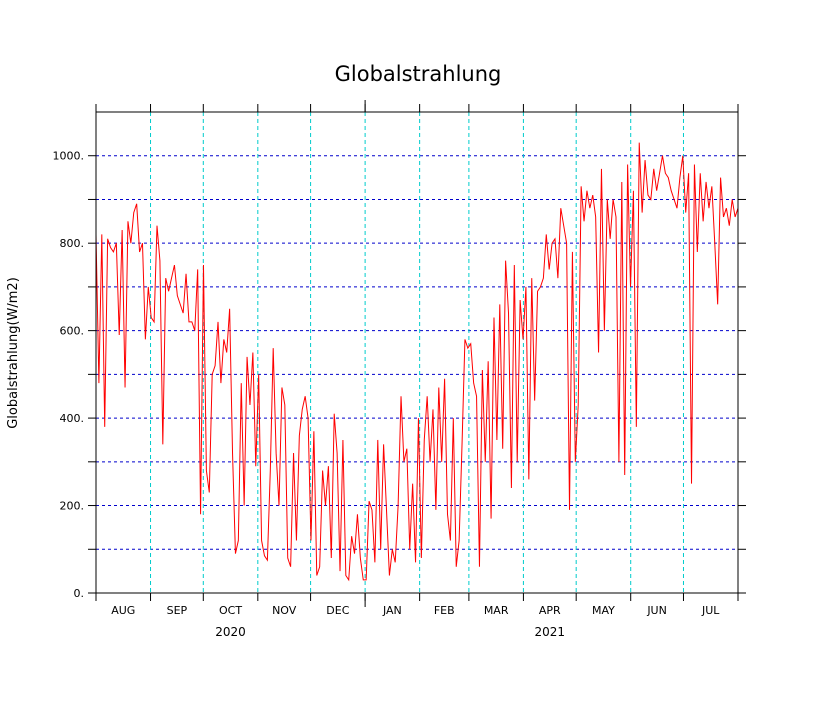 This screenshot has width=819, height=706. Describe the element at coordinates (337, 610) in the screenshot. I see `x-tick-label: DEC` at that location.